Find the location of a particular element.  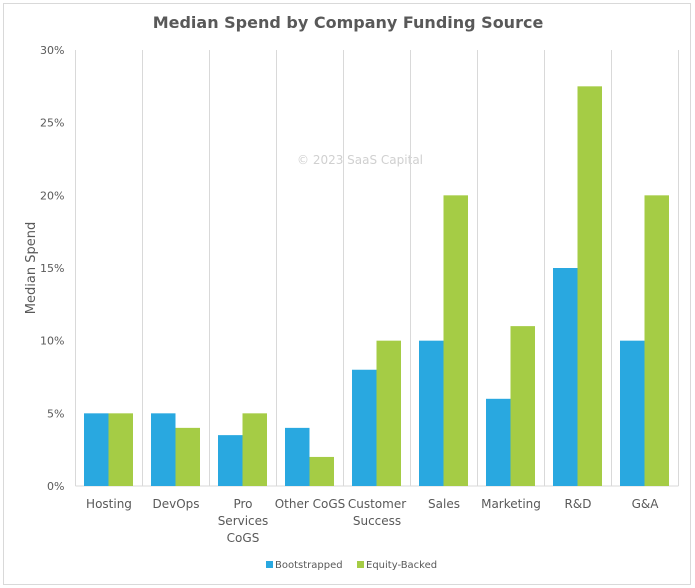

legend-label: Equity-Backed is located at coordinates (401, 565).